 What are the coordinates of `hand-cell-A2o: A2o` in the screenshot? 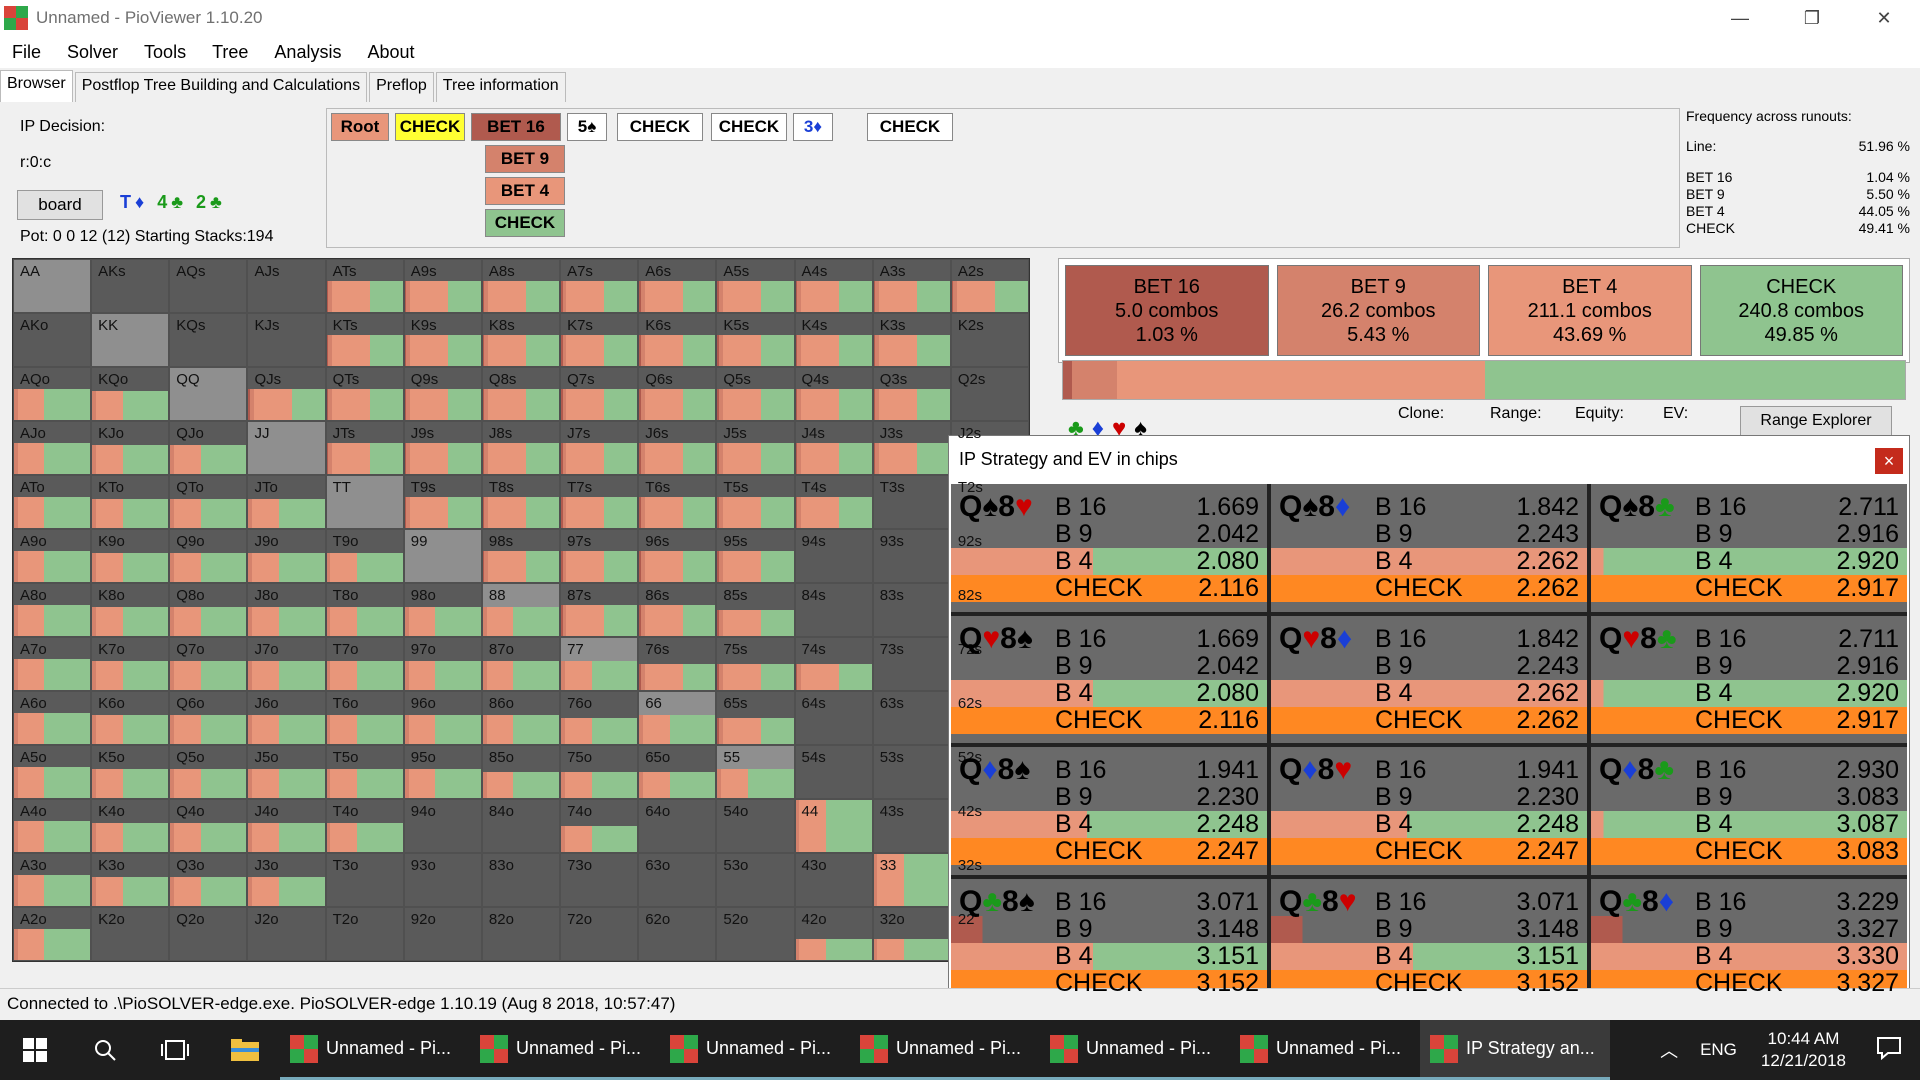 It's located at (52, 934).